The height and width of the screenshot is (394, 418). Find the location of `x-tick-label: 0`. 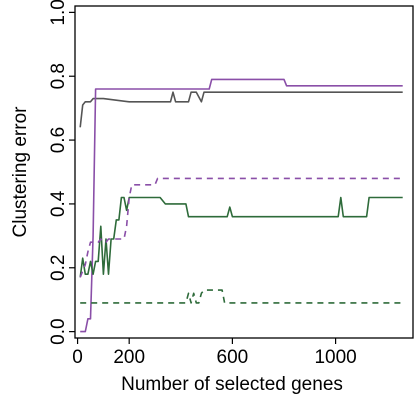

x-tick-label: 0 is located at coordinates (77, 357).